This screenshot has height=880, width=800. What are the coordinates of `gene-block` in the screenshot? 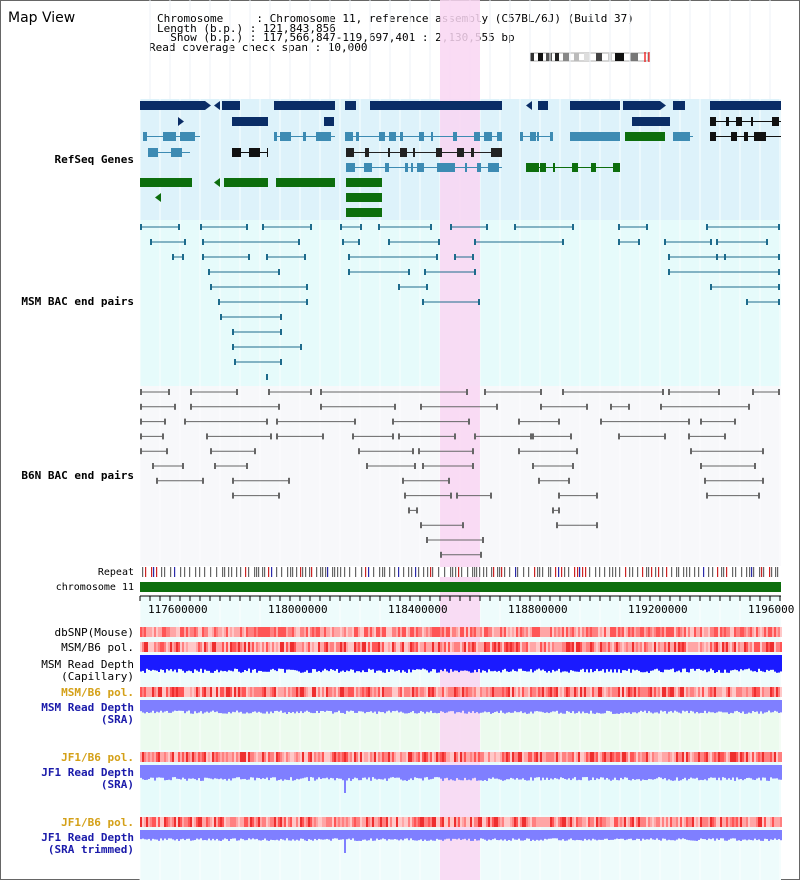 It's located at (304, 105).